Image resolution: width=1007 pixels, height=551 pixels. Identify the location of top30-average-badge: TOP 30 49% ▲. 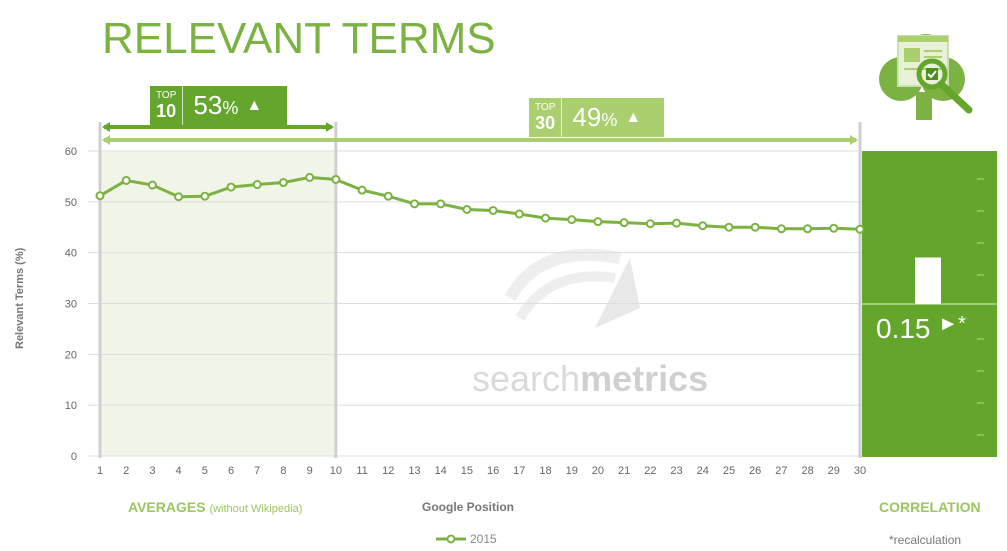
(596, 117).